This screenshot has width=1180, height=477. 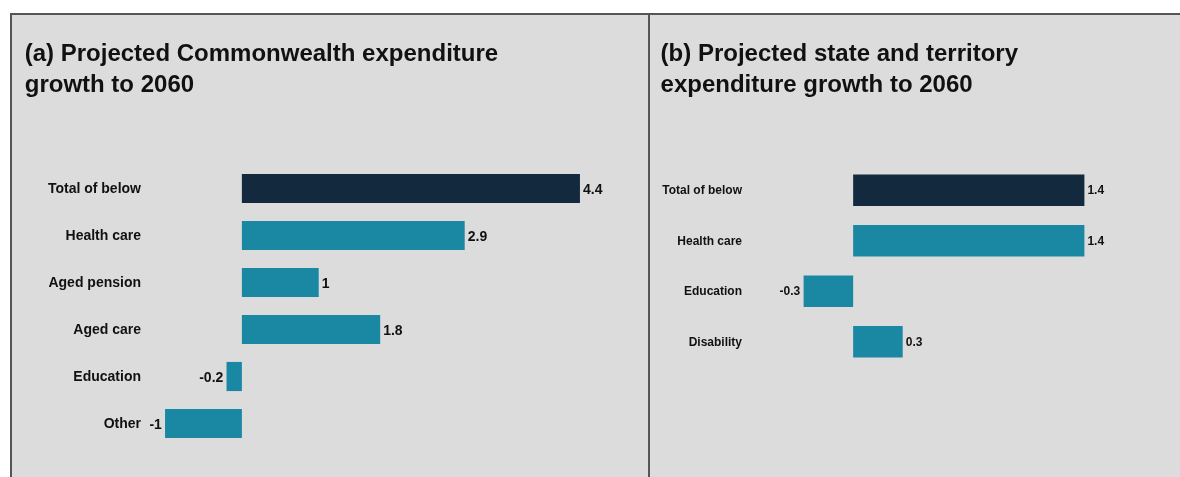 What do you see at coordinates (211, 376) in the screenshot?
I see `data-label: -0.2` at bounding box center [211, 376].